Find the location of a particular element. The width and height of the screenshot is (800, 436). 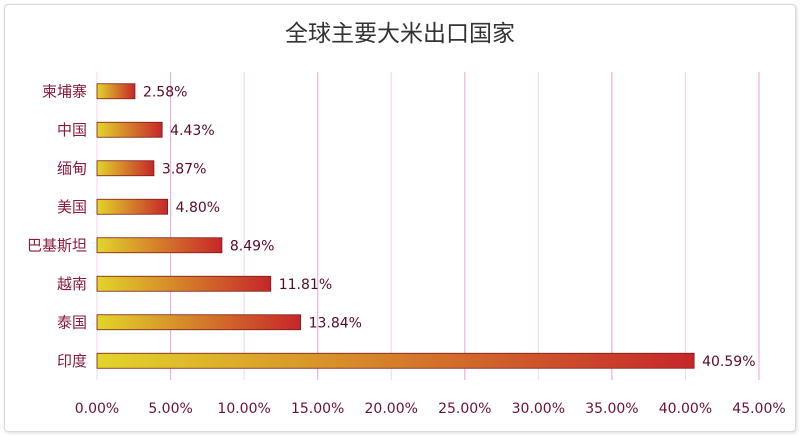

category-label: 印度 is located at coordinates (72, 361).